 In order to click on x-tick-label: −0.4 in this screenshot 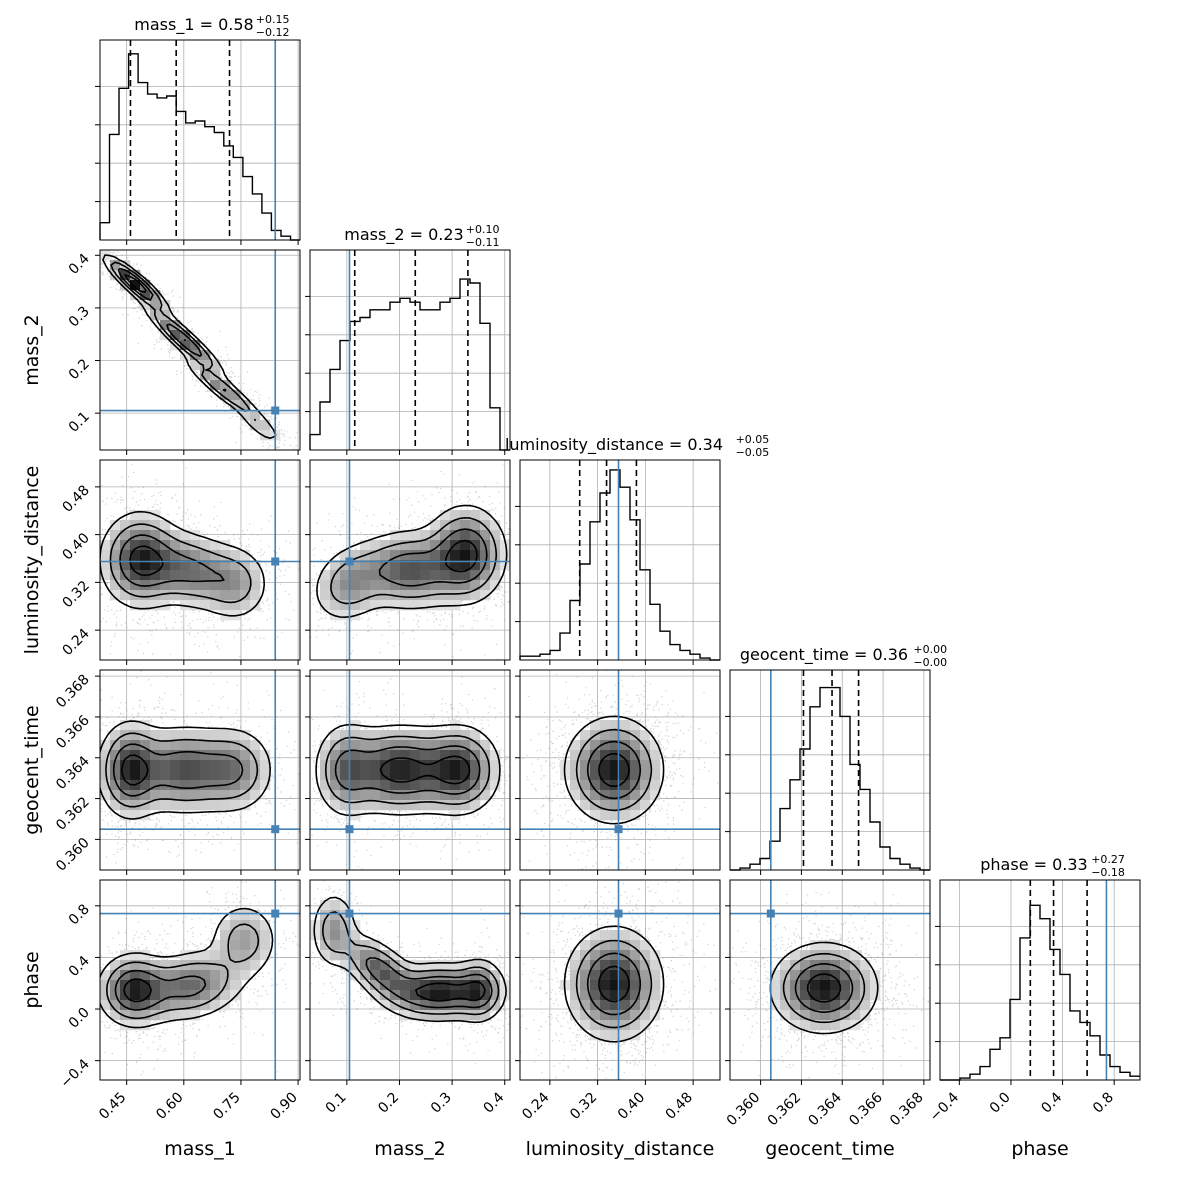, I will do `click(944, 1106)`.